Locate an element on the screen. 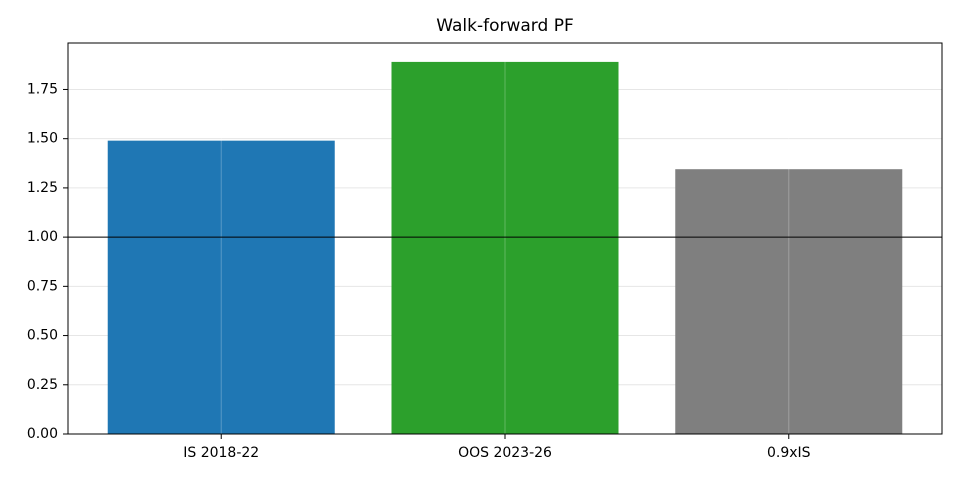 The width and height of the screenshot is (960, 480). x-tick-label: OOS 2023-26 is located at coordinates (505, 453).